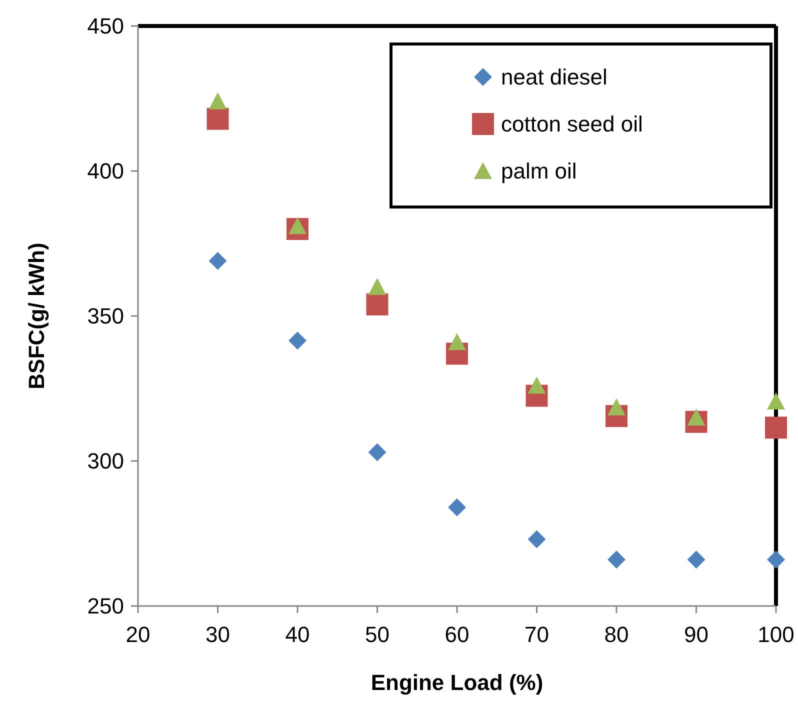  I want to click on x-tick-label: 90, so click(696, 634).